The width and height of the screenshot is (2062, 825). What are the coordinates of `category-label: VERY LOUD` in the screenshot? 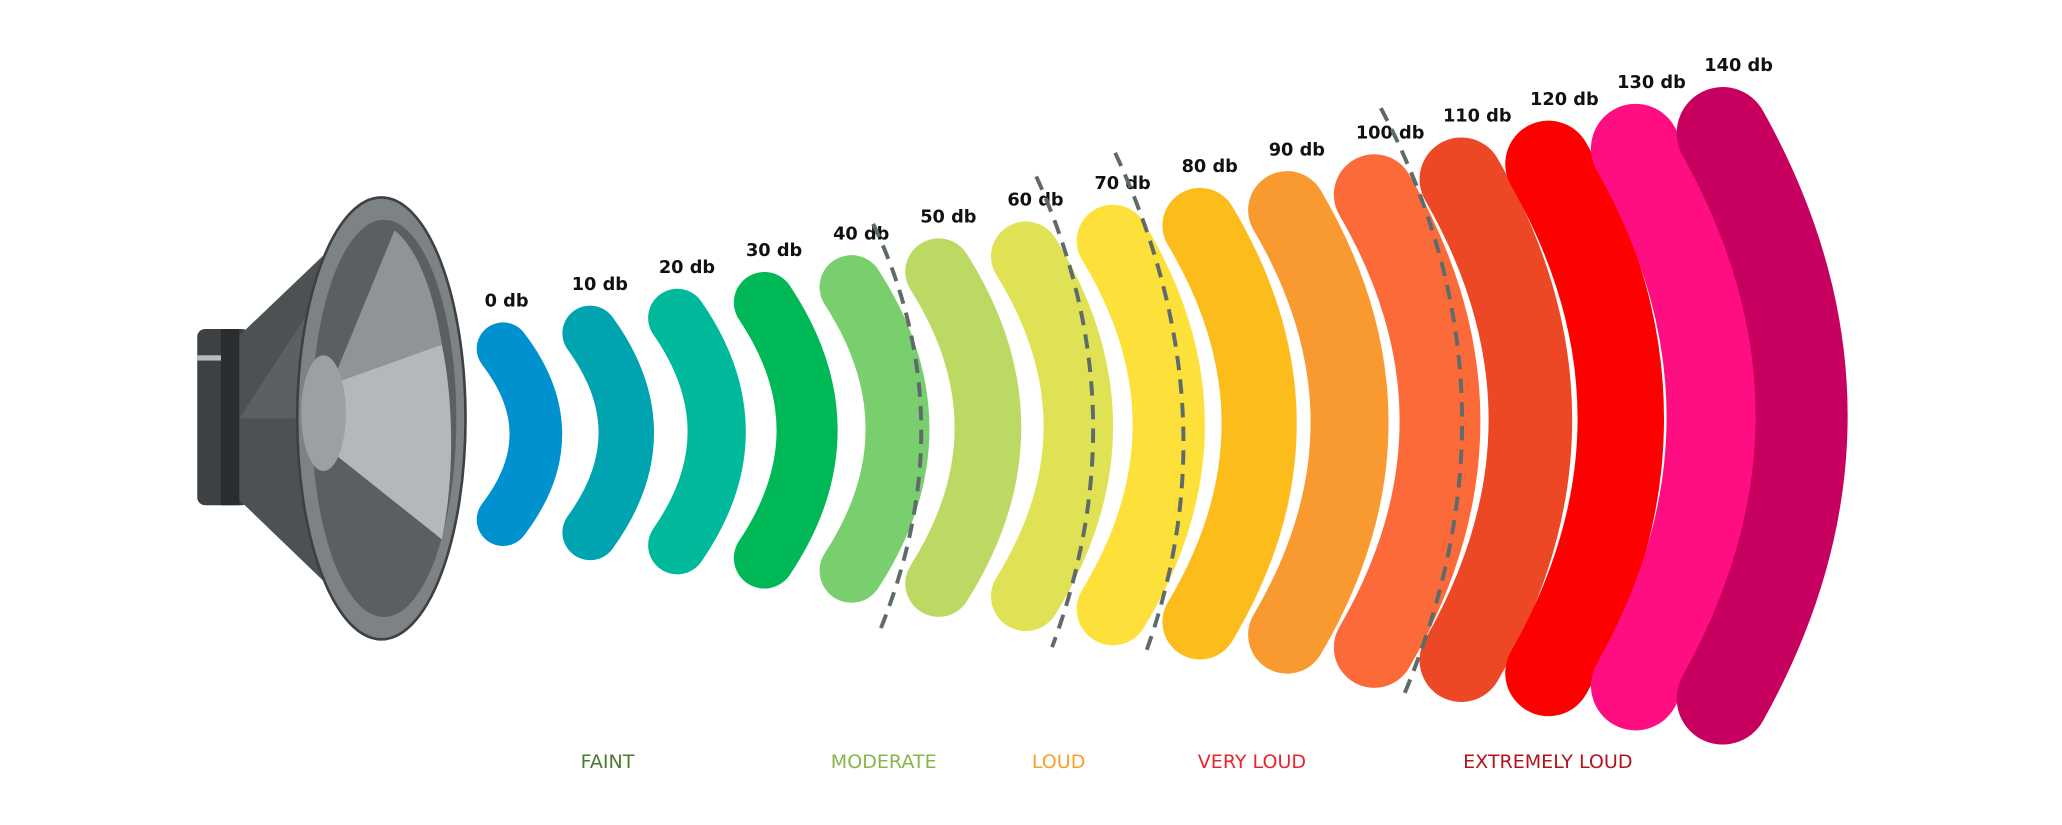 It's located at (1252, 762).